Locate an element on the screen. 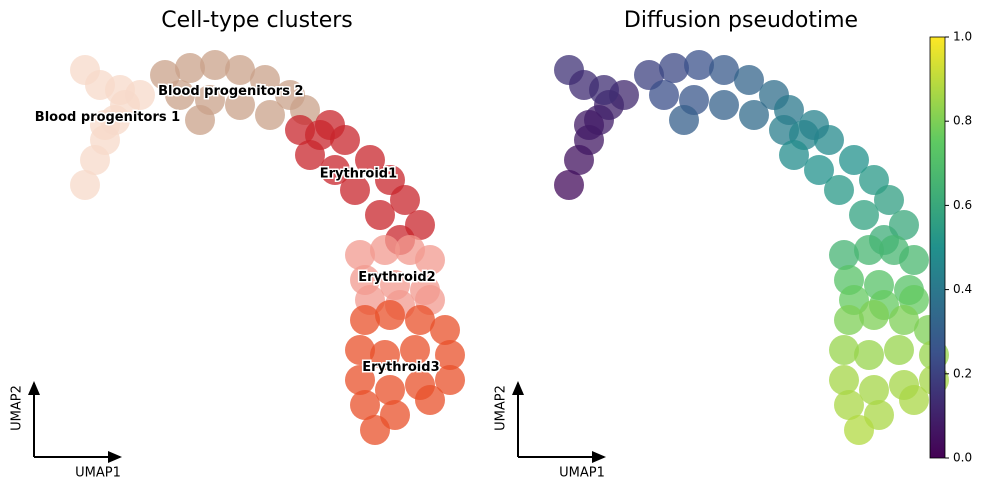  chart-title: Cell-type clusters is located at coordinates (256, 20).